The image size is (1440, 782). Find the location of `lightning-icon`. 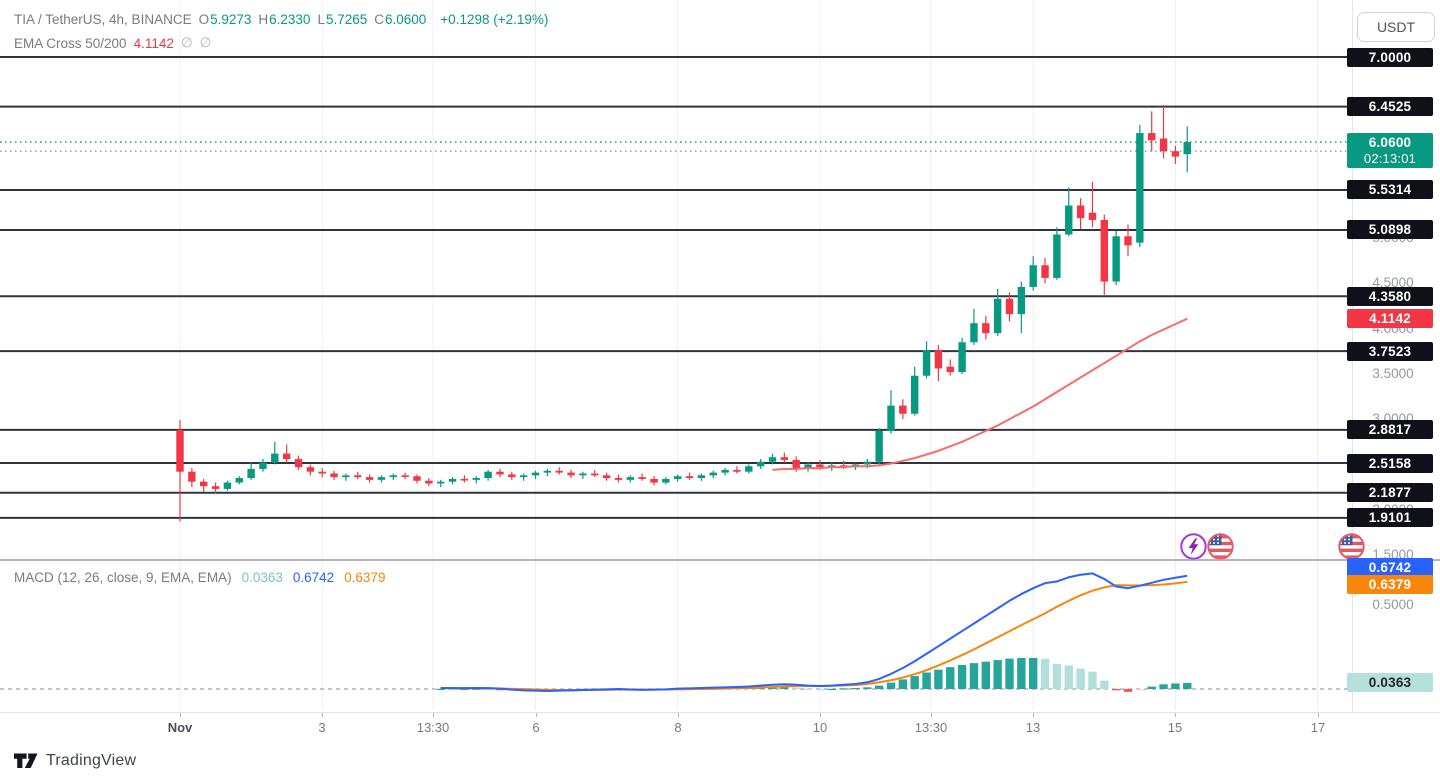

lightning-icon is located at coordinates (1193, 546).